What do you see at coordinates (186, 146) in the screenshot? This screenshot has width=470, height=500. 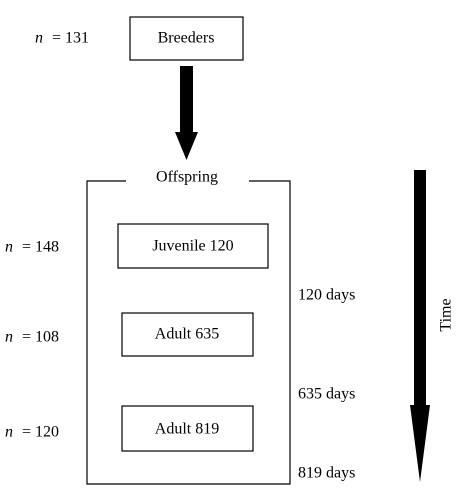 I see `arrow-head` at bounding box center [186, 146].